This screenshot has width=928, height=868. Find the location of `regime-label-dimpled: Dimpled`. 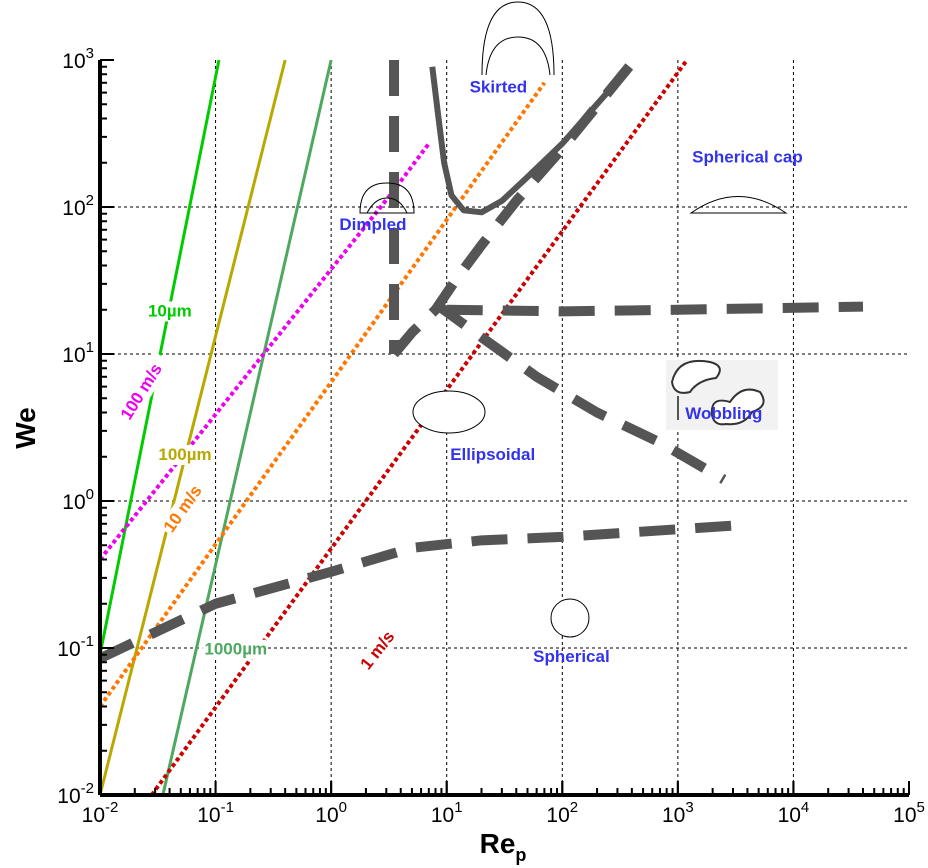

regime-label-dimpled: Dimpled is located at coordinates (372, 224).